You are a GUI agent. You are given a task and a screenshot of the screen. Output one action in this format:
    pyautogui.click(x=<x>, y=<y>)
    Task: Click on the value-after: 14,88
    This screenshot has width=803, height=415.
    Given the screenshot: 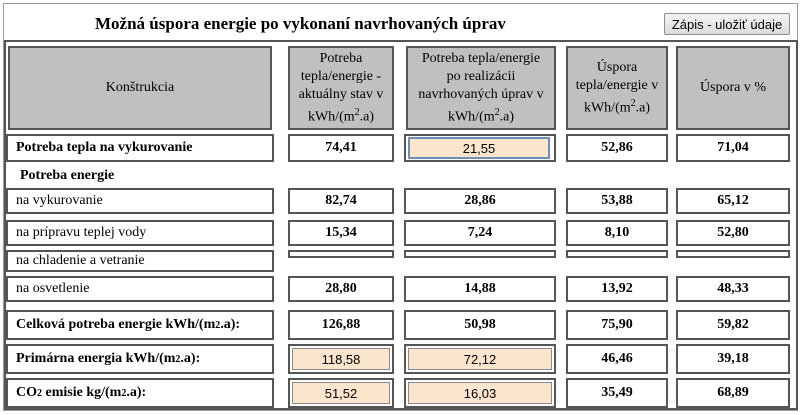 What is the action you would take?
    pyautogui.click(x=480, y=289)
    